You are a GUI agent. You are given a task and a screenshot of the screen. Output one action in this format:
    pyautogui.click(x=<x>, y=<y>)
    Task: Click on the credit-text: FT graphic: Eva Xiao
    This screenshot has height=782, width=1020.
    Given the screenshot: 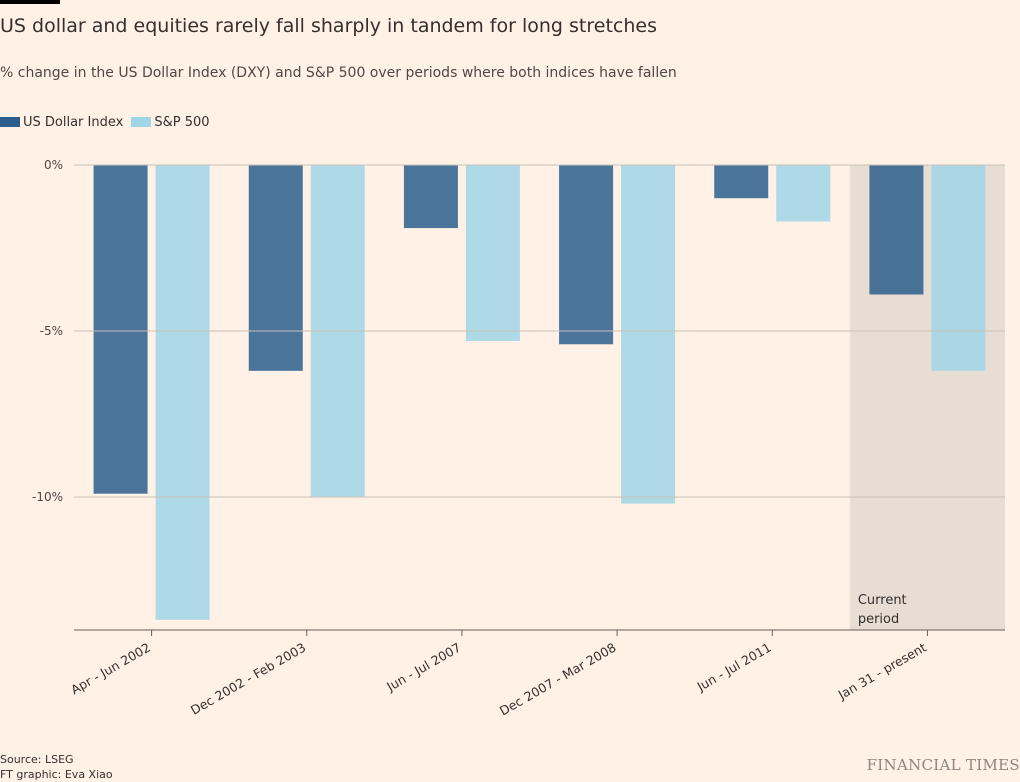 What is the action you would take?
    pyautogui.click(x=56, y=774)
    